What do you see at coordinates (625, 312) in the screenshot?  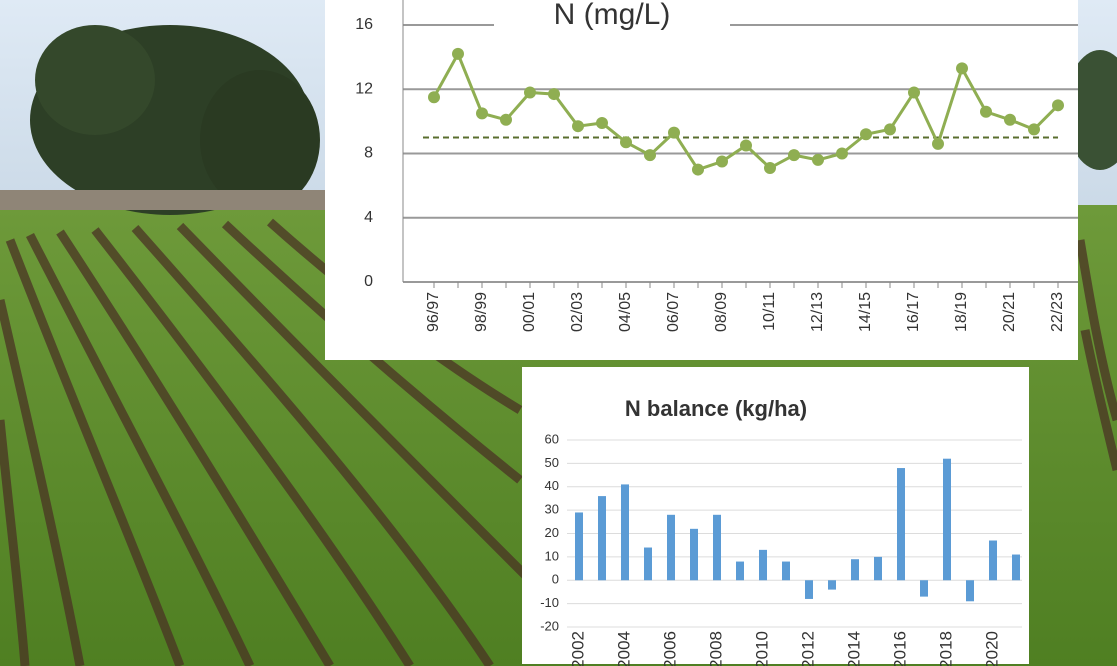 I see `x-tick-label: 04/05` at bounding box center [625, 312].